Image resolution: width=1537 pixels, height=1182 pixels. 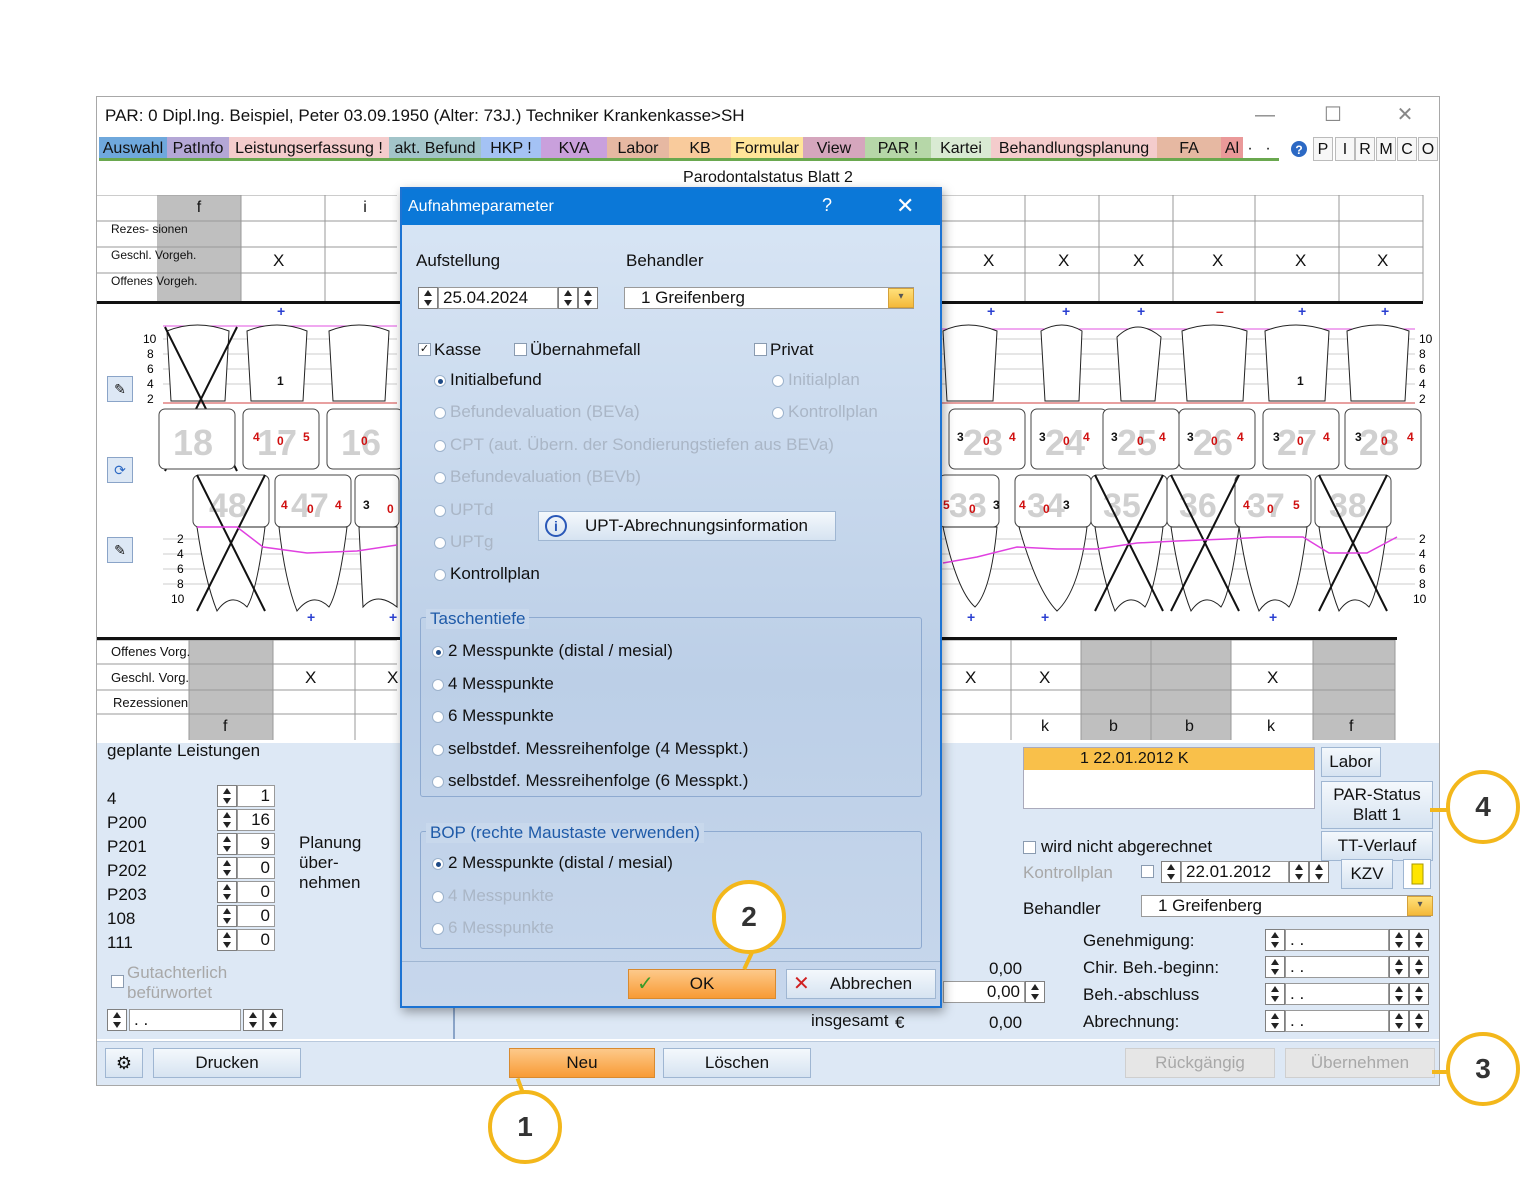 What do you see at coordinates (227, 1063) in the screenshot?
I see `drucken-button: Drucken` at bounding box center [227, 1063].